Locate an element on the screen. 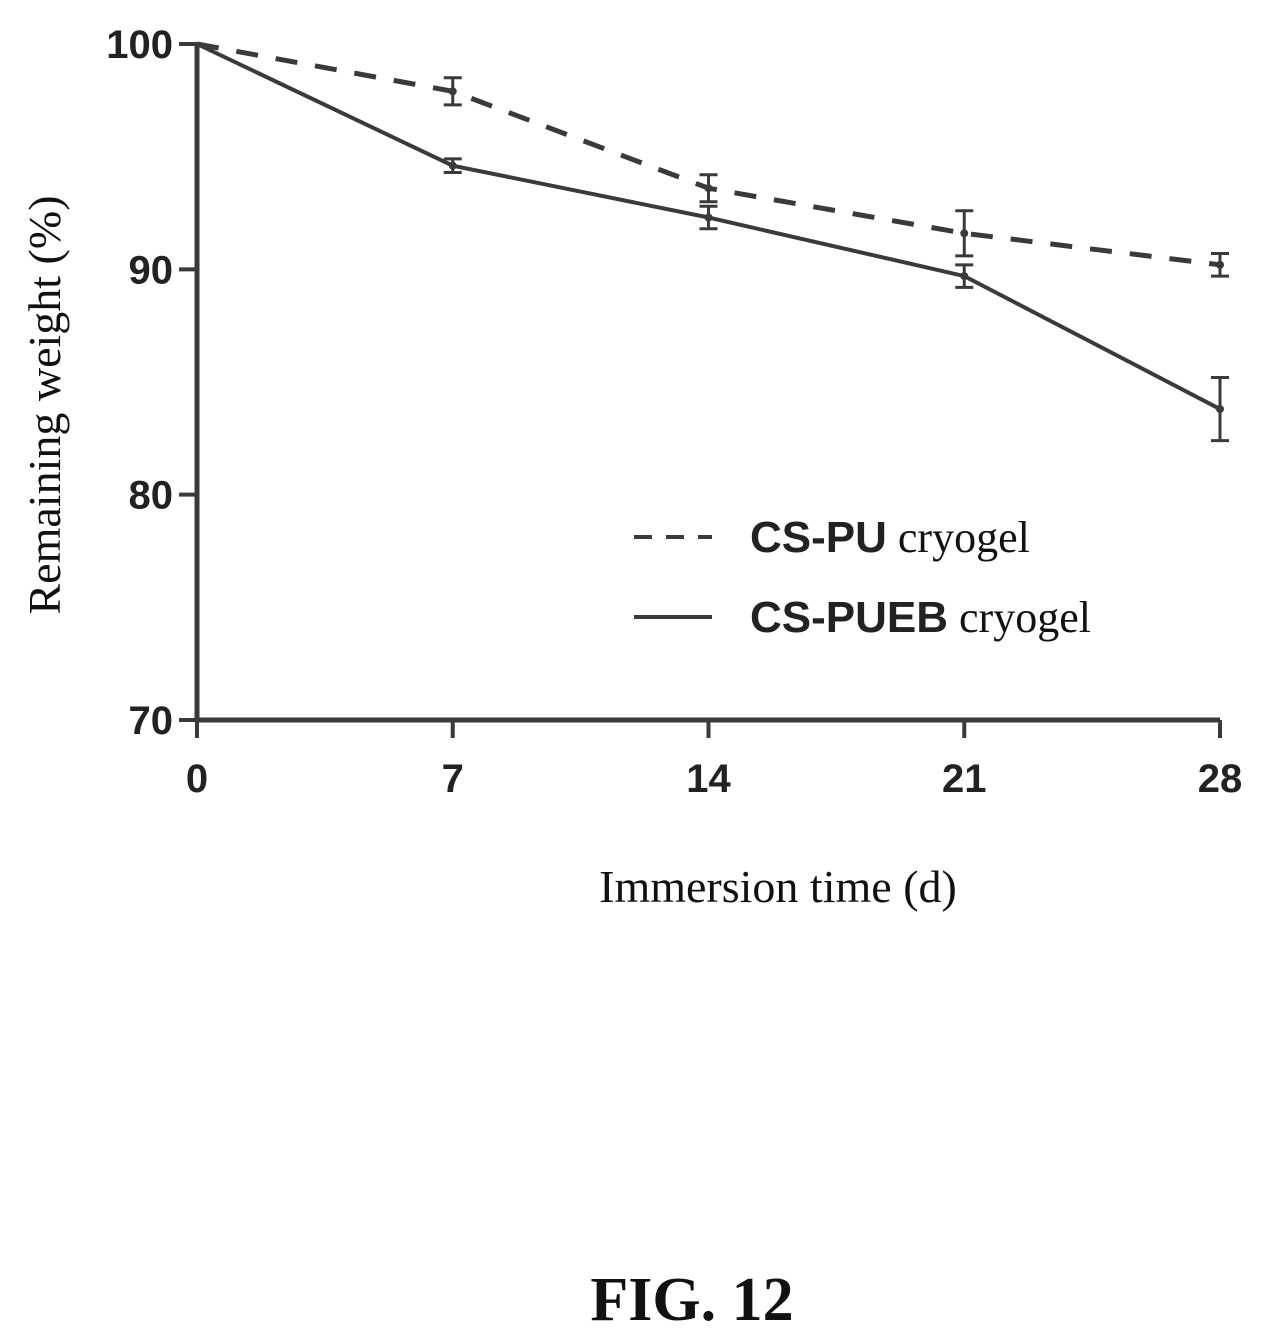 The image size is (1262, 1340). x-tick-label: 21 is located at coordinates (964, 779).